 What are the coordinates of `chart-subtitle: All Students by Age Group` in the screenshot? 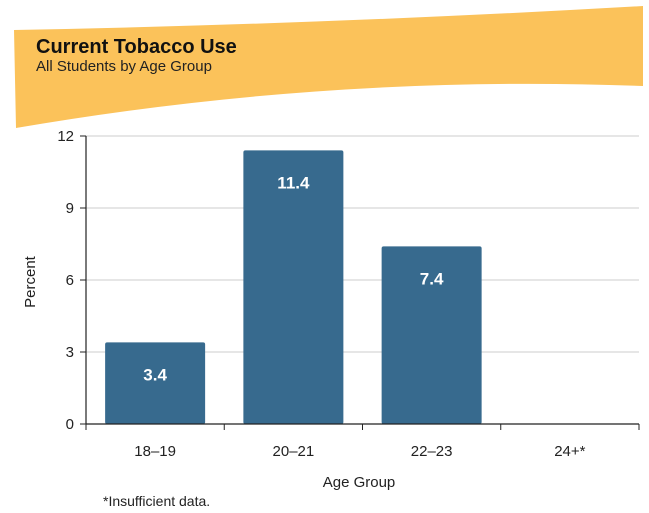 It's located at (124, 66).